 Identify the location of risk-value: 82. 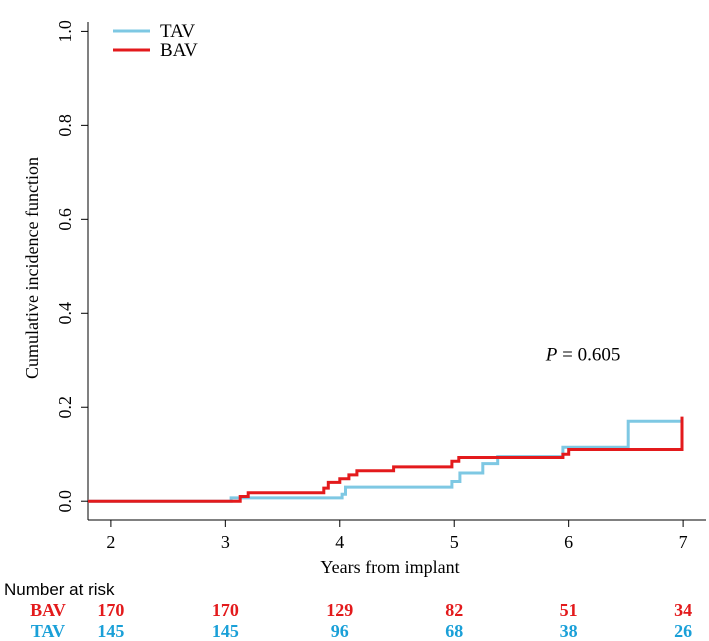
(454, 610).